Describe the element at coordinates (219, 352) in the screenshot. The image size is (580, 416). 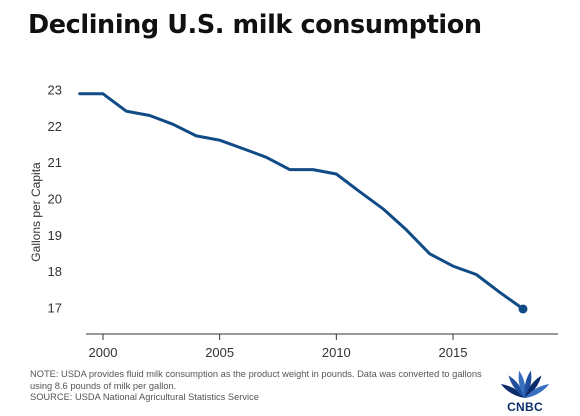
I see `x-tick-label: 2005` at that location.